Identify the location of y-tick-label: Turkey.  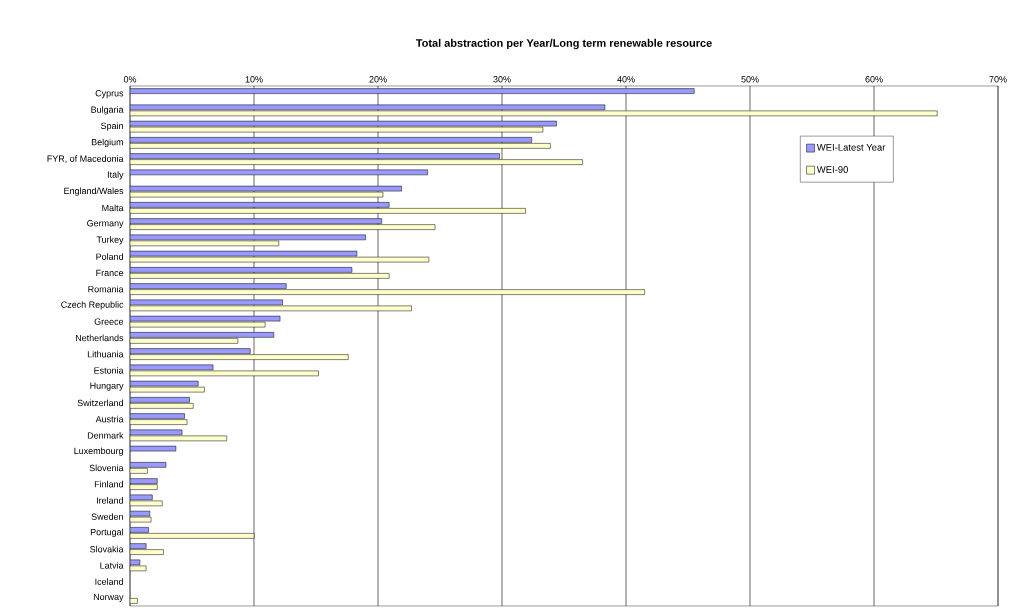
(110, 240).